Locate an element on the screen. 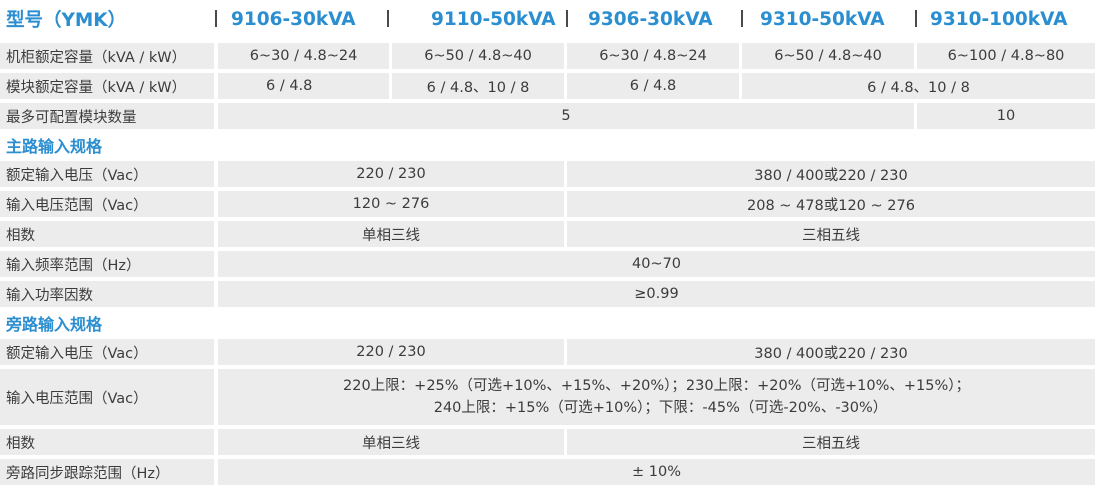 The height and width of the screenshot is (487, 1095). row-label: 旁路同步跟踪范围（Hz） is located at coordinates (107, 472).